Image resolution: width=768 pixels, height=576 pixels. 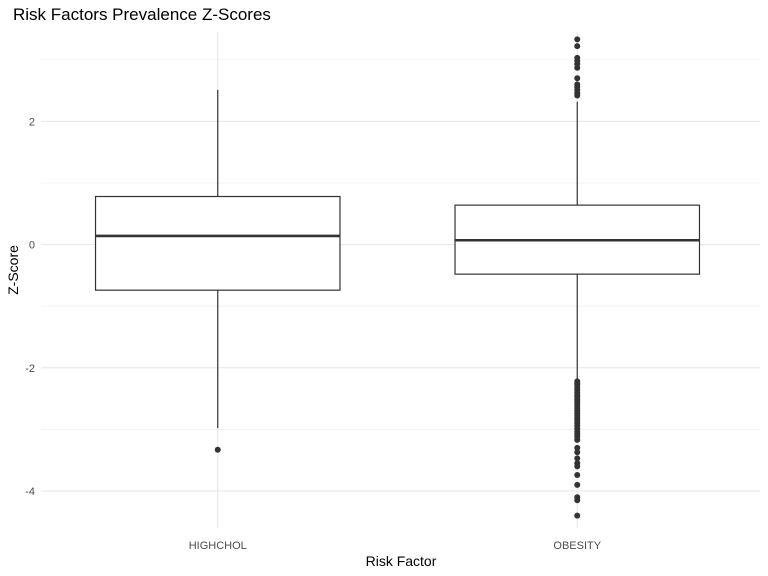 What do you see at coordinates (218, 546) in the screenshot?
I see `x-tick-label: HIGHCHOL` at bounding box center [218, 546].